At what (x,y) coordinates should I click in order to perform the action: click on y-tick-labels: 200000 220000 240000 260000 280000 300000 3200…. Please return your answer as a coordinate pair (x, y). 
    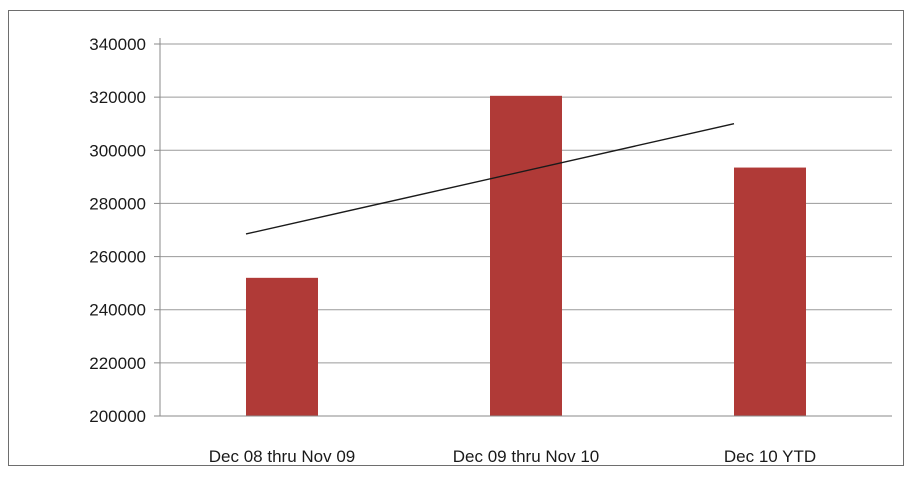
    Looking at the image, I should click on (117, 230).